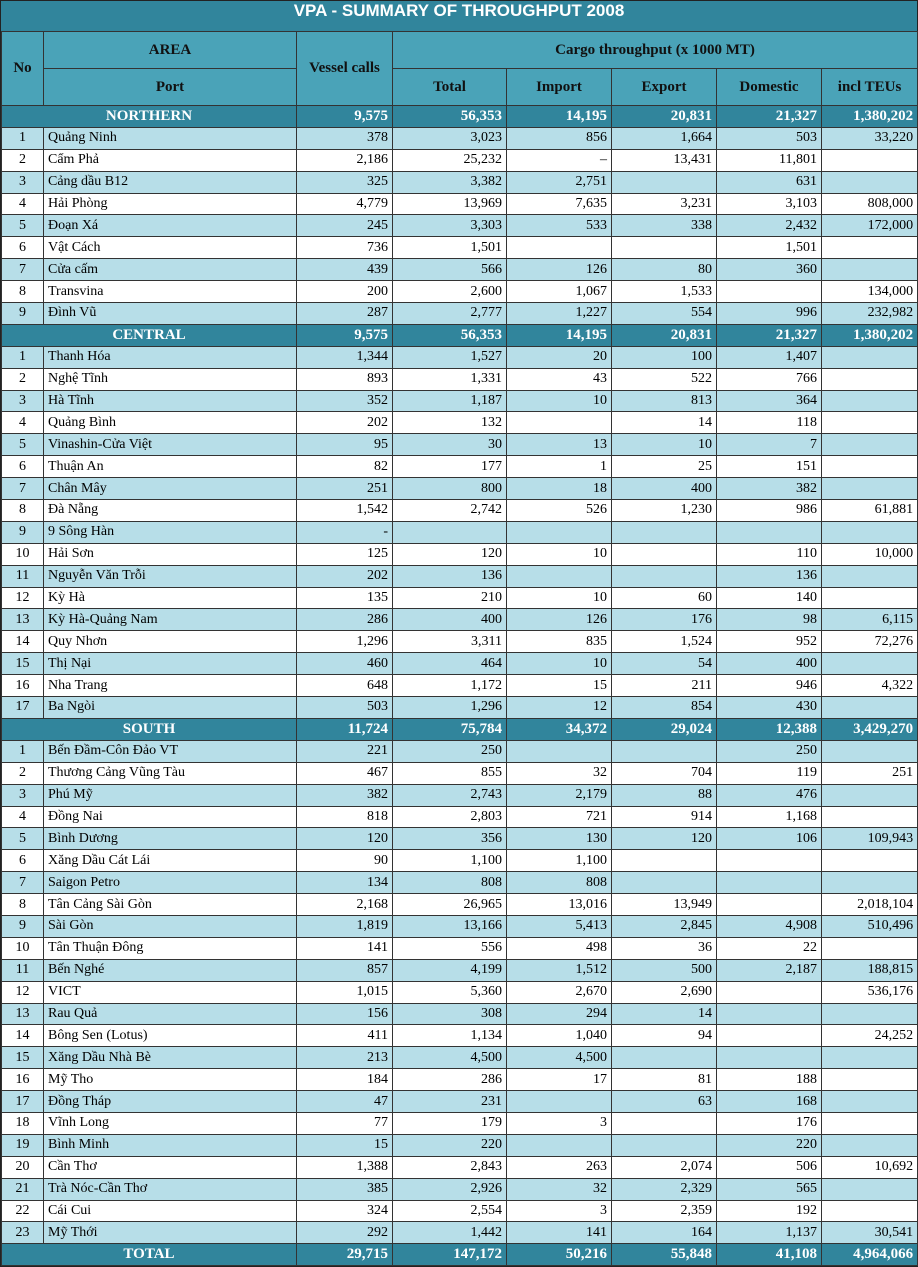  I want to click on cell: Vĩnh Long, so click(170, 1123).